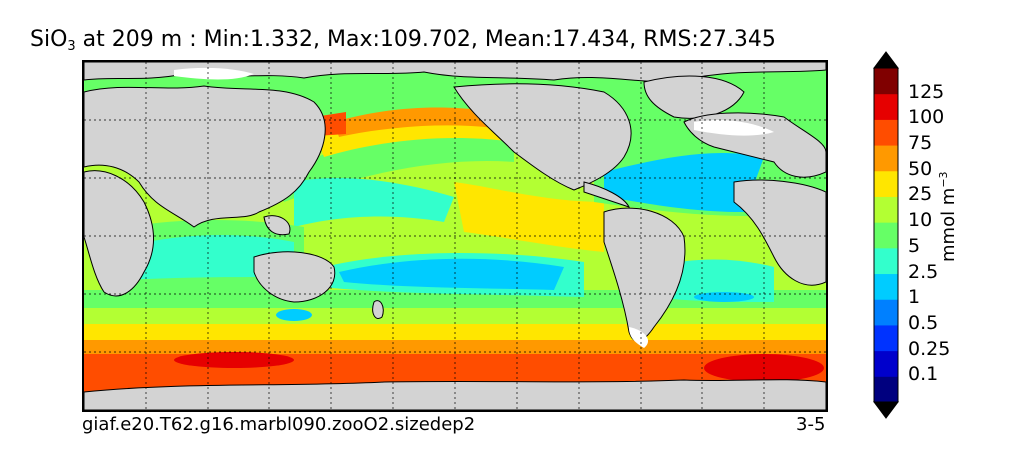 The height and width of the screenshot is (466, 1017). I want to click on colorbar-tick-label: 125, so click(926, 91).